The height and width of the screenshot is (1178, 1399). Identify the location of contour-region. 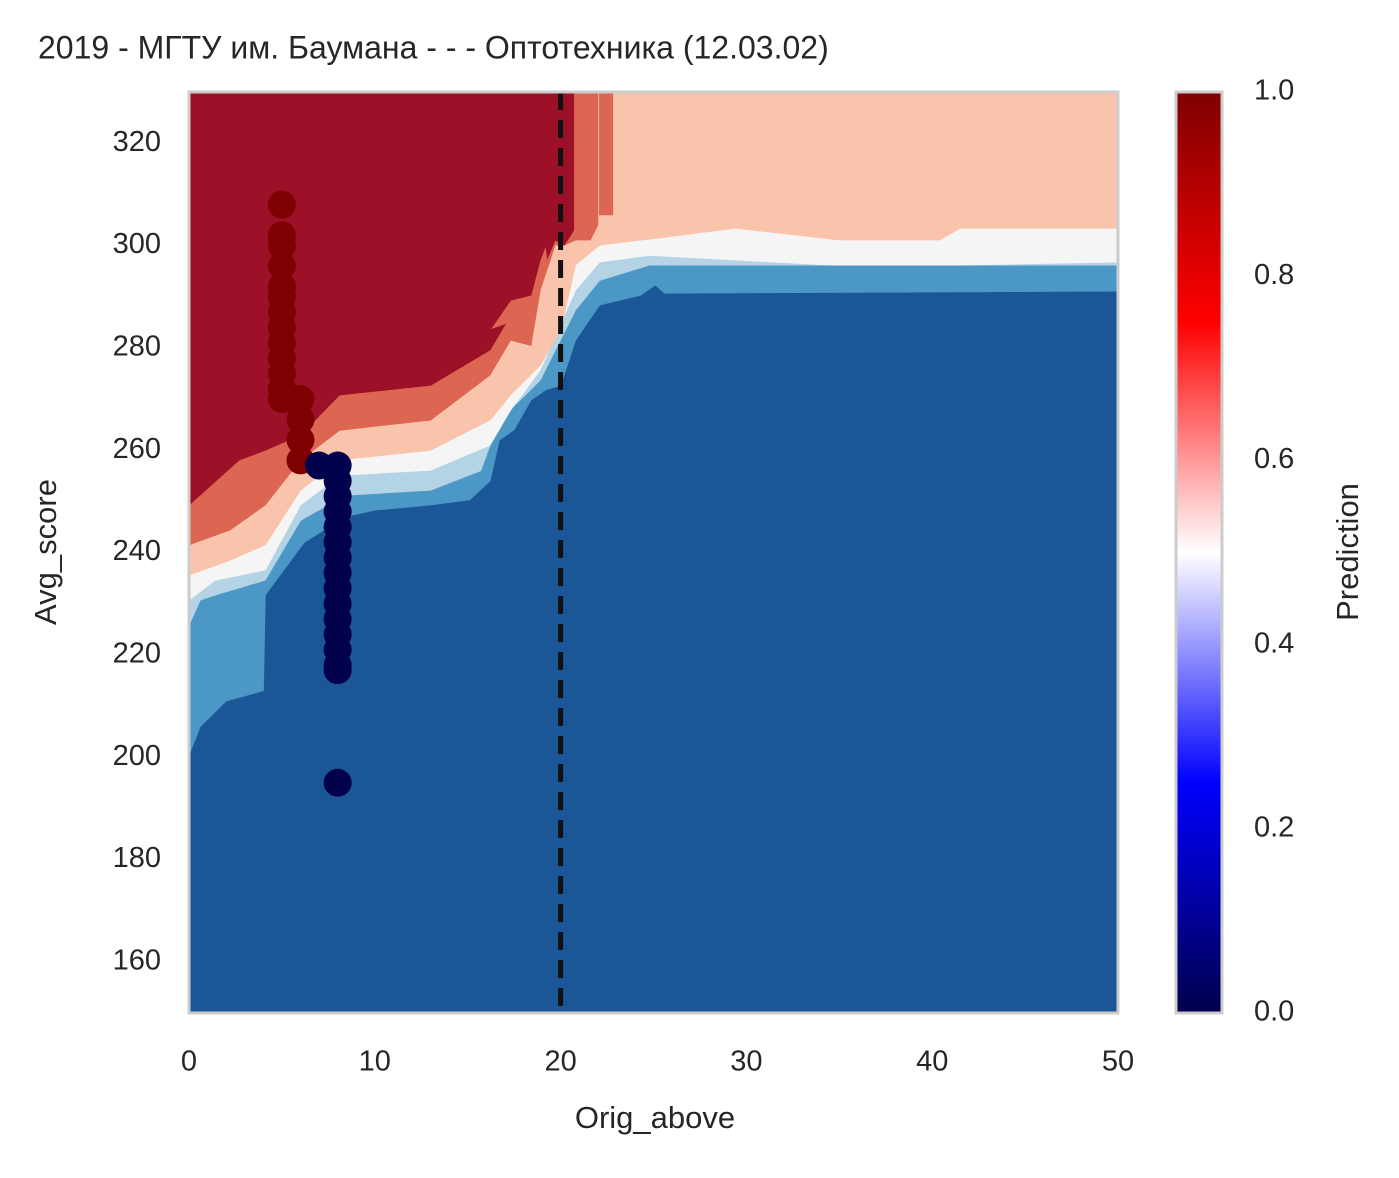
(606, 154).